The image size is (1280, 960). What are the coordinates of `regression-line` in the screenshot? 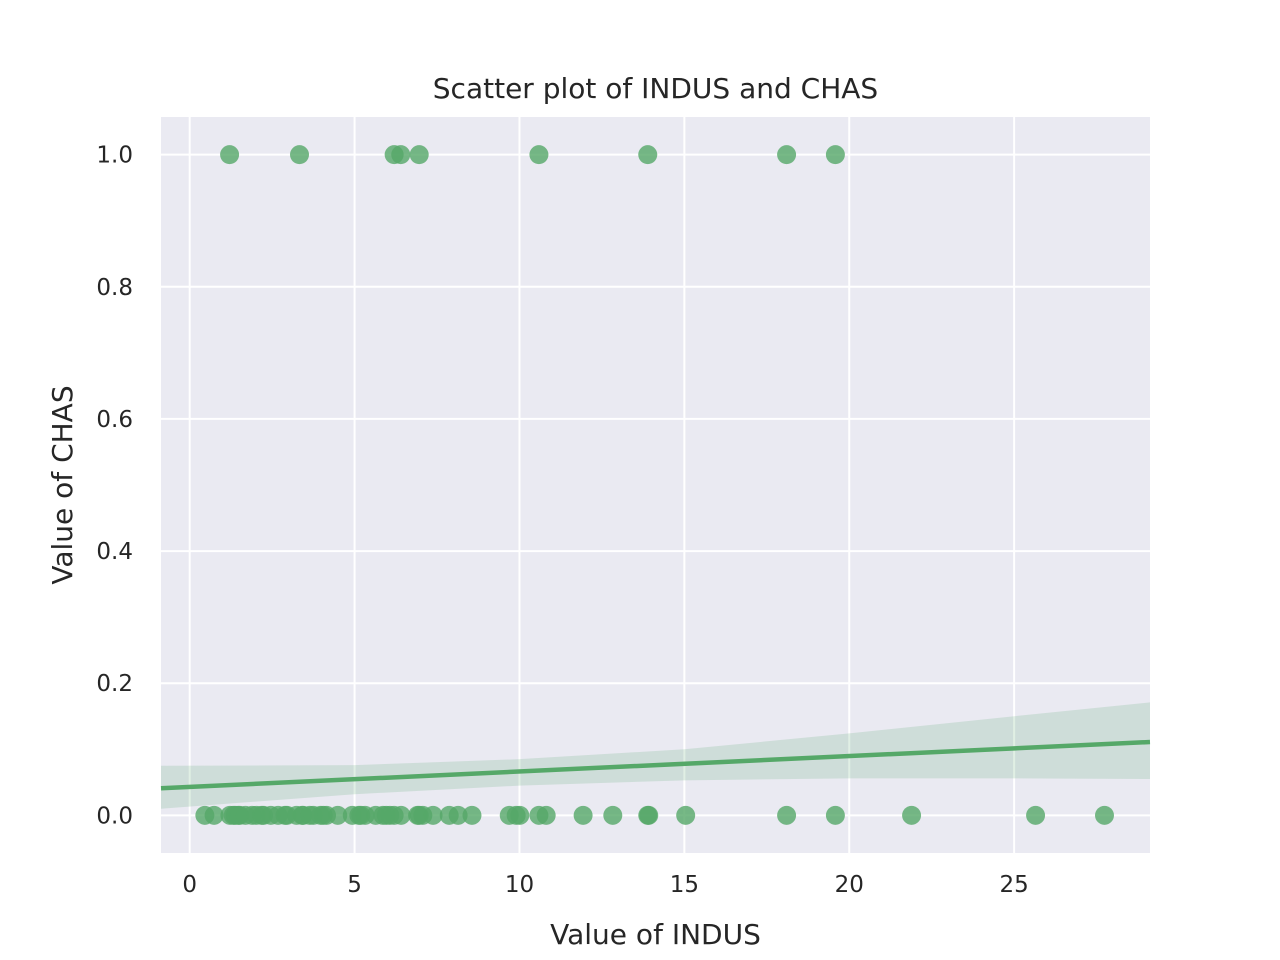 It's located at (655, 765).